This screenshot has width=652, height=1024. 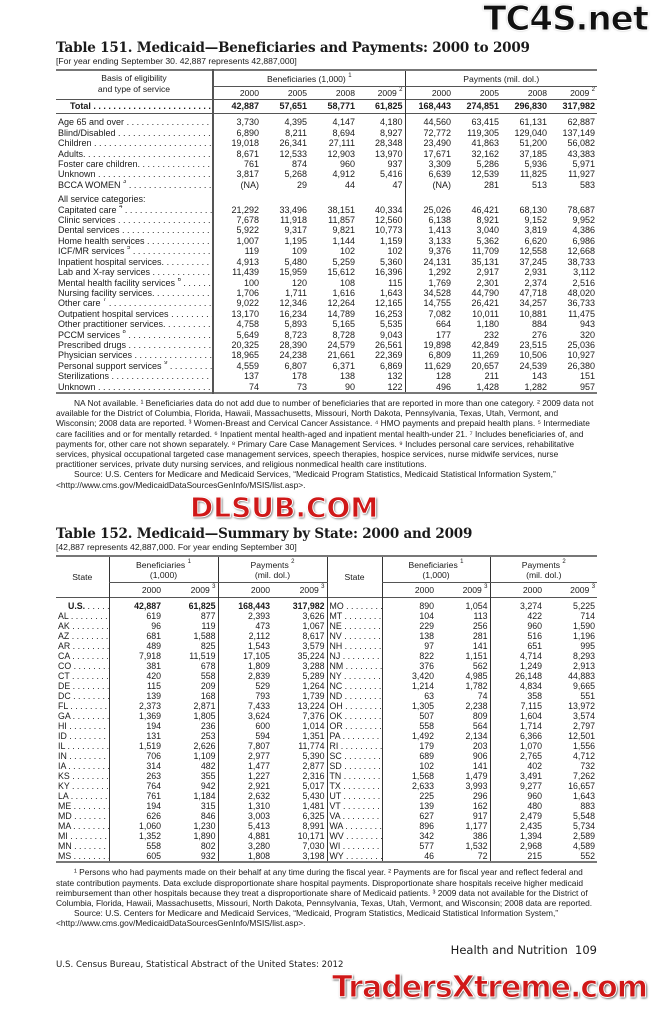 I want to click on state-name: IL, so click(x=82, y=746).